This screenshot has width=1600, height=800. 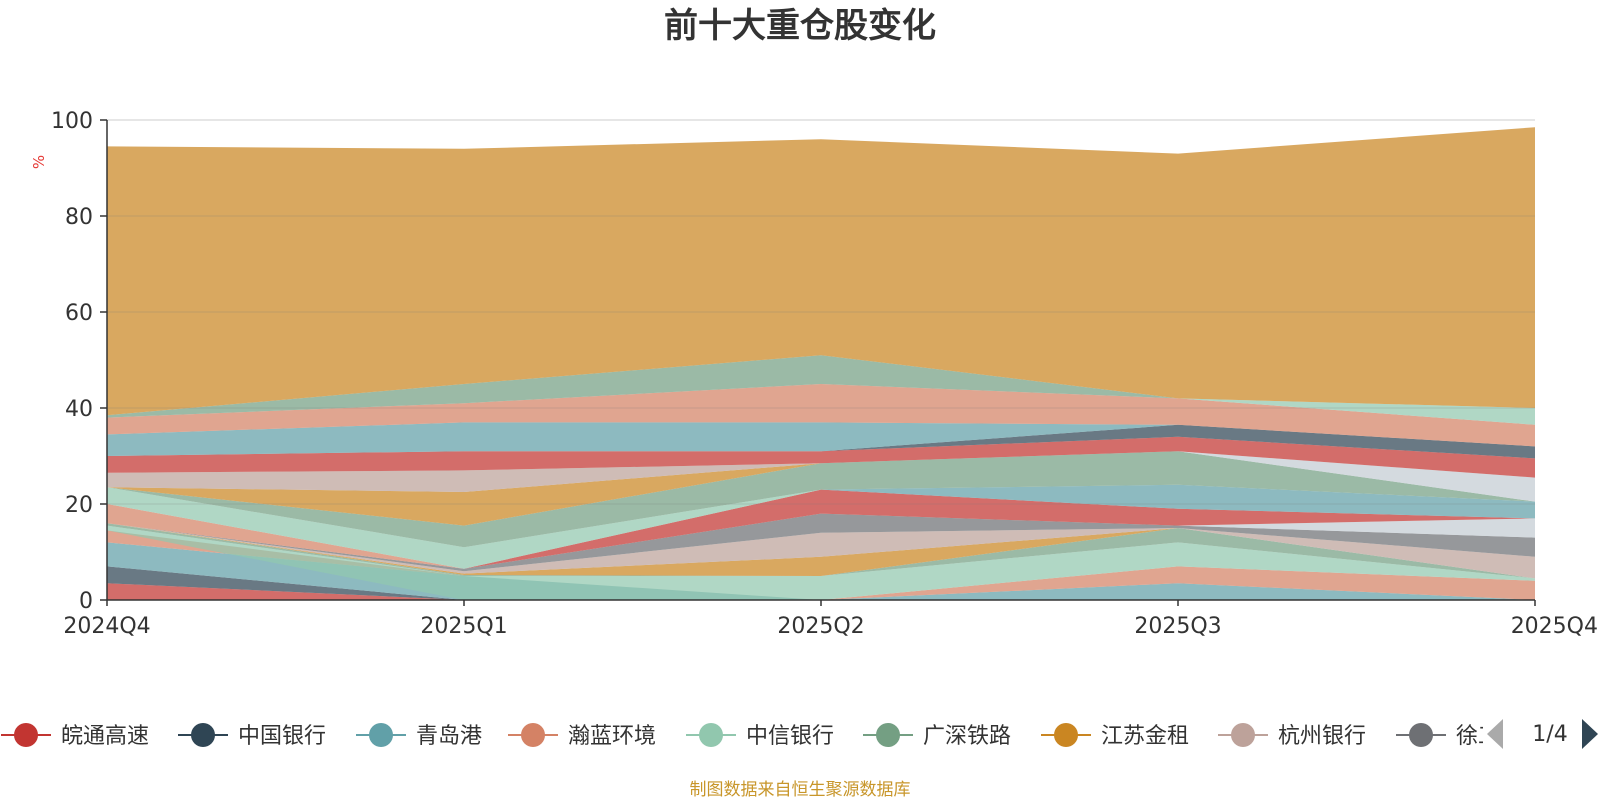 I want to click on x-tick-label: 2025Q1, so click(x=463, y=626).